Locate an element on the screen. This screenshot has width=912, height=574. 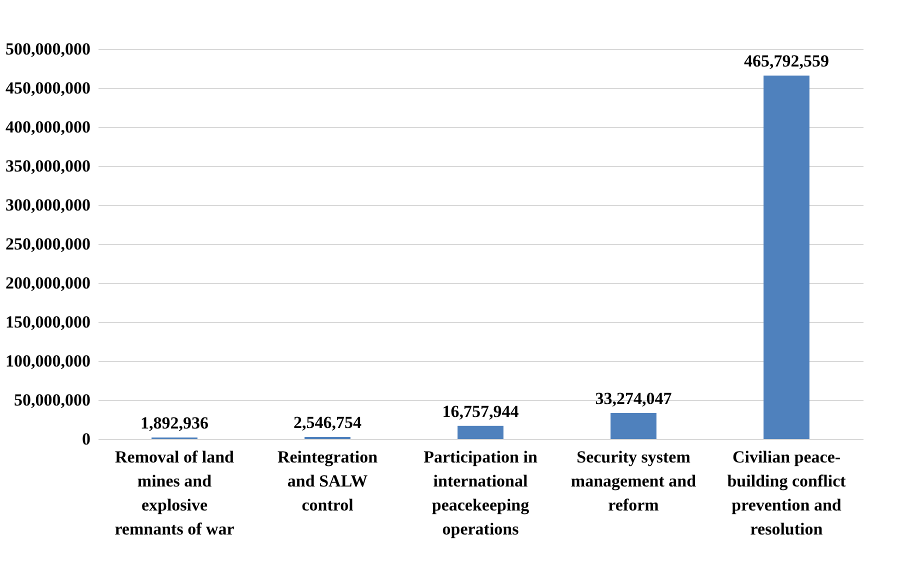
data-label: 465,792,559 is located at coordinates (786, 61).